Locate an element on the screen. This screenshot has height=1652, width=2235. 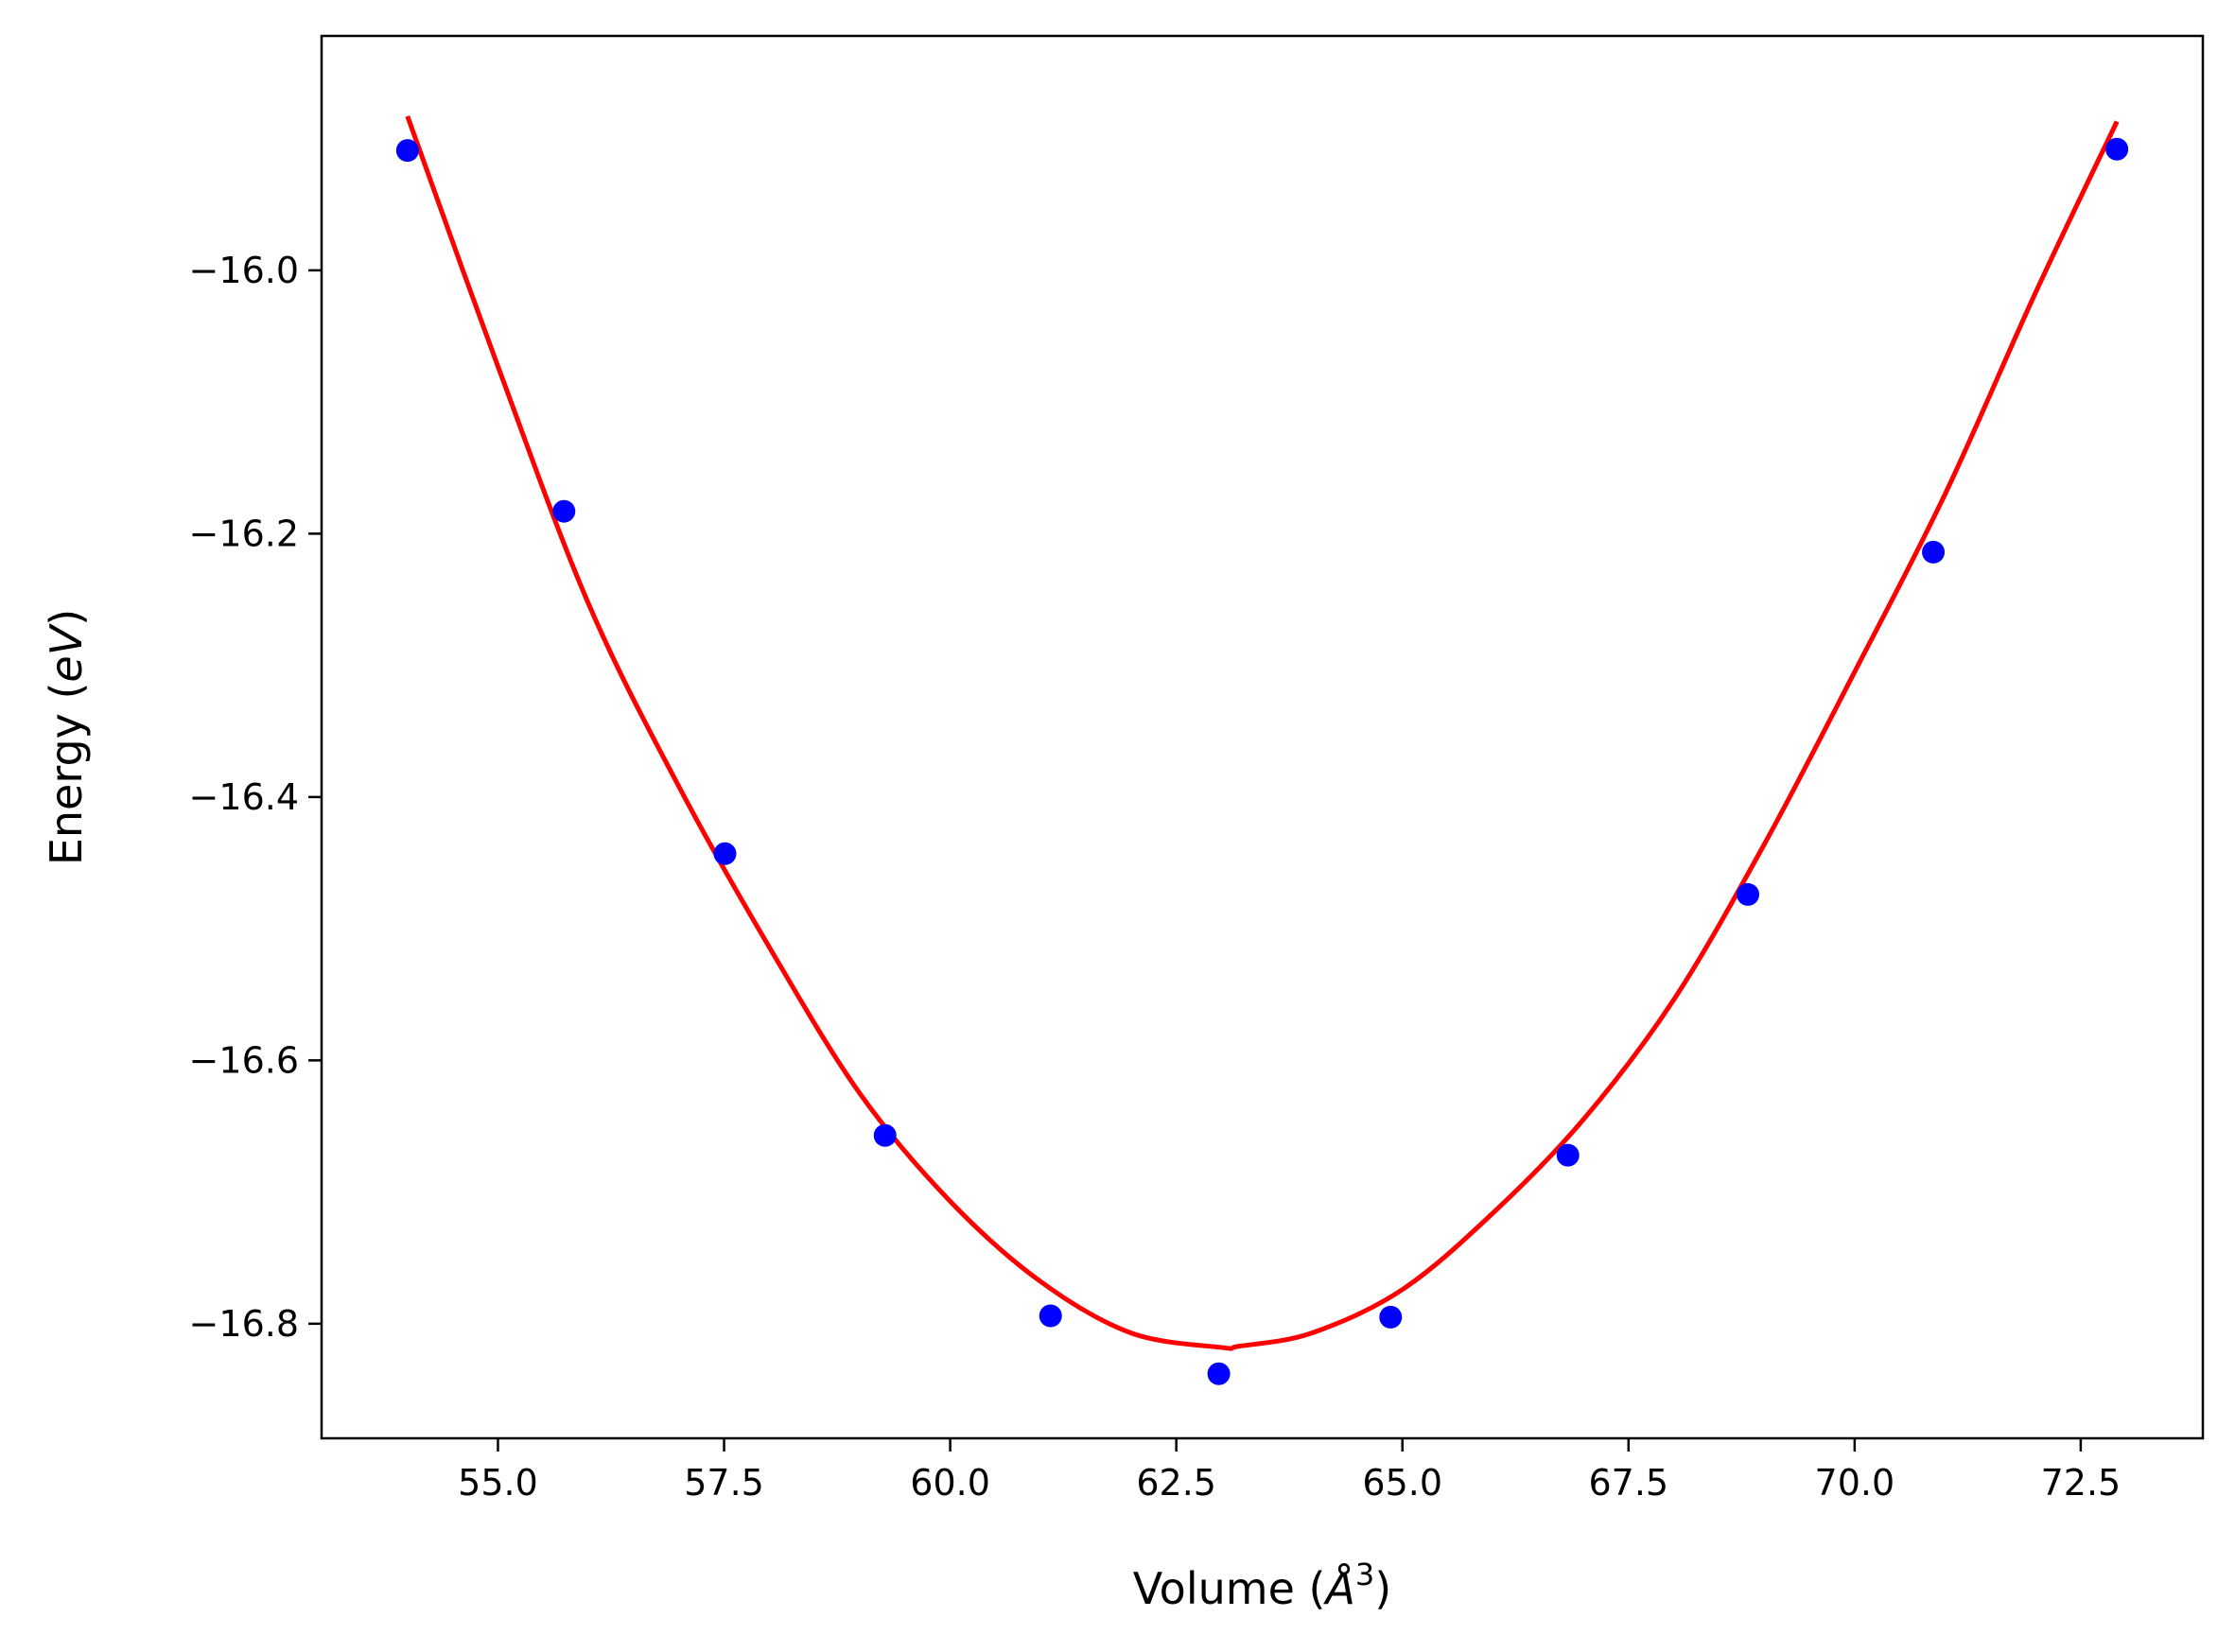
y-tick-label: −16.4 is located at coordinates (244, 797).